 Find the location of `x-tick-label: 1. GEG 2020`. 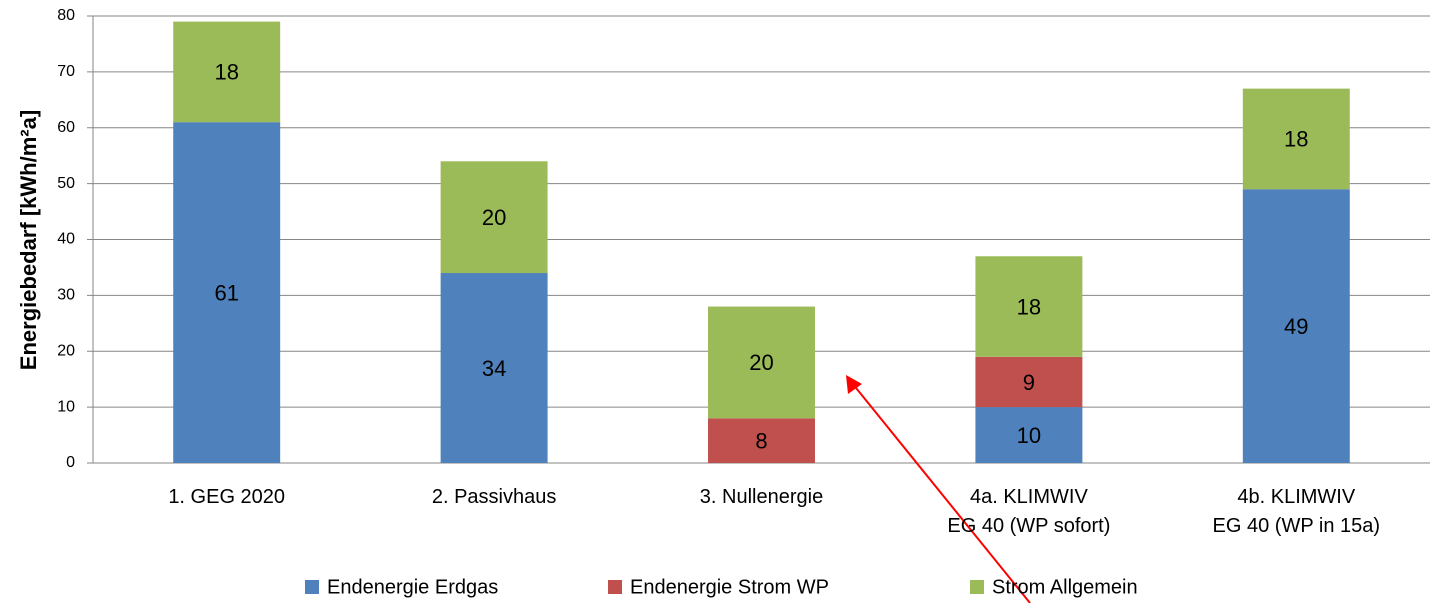

x-tick-label: 1. GEG 2020 is located at coordinates (227, 497).